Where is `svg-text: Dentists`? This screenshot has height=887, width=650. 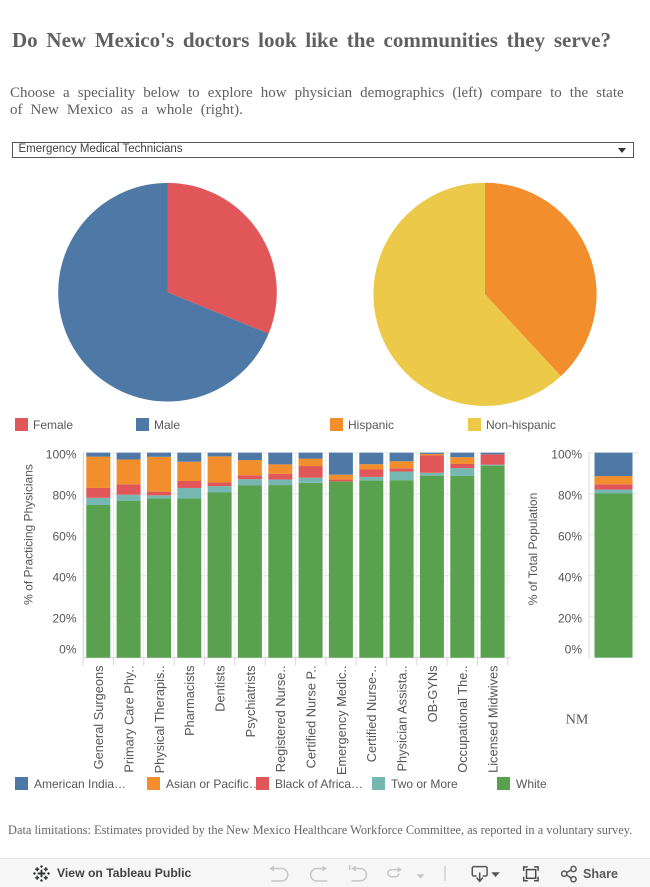 svg-text: Dentists is located at coordinates (220, 689).